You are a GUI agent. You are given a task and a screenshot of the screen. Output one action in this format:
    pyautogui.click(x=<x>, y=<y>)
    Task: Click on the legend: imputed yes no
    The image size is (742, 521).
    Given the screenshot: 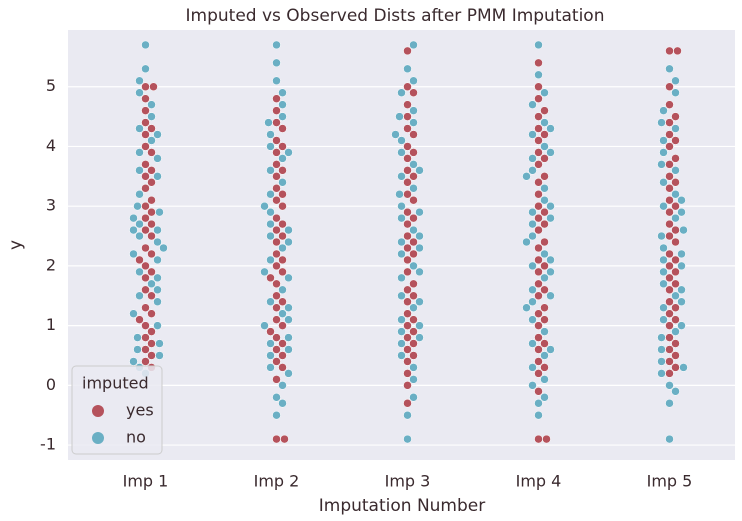 What is the action you would take?
    pyautogui.click(x=117, y=410)
    